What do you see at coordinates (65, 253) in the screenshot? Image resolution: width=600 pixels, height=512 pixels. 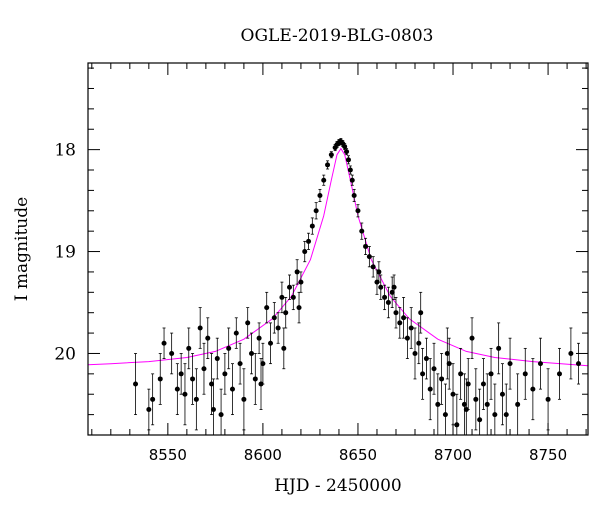 I see `y-tick-label: 19` at bounding box center [65, 253].